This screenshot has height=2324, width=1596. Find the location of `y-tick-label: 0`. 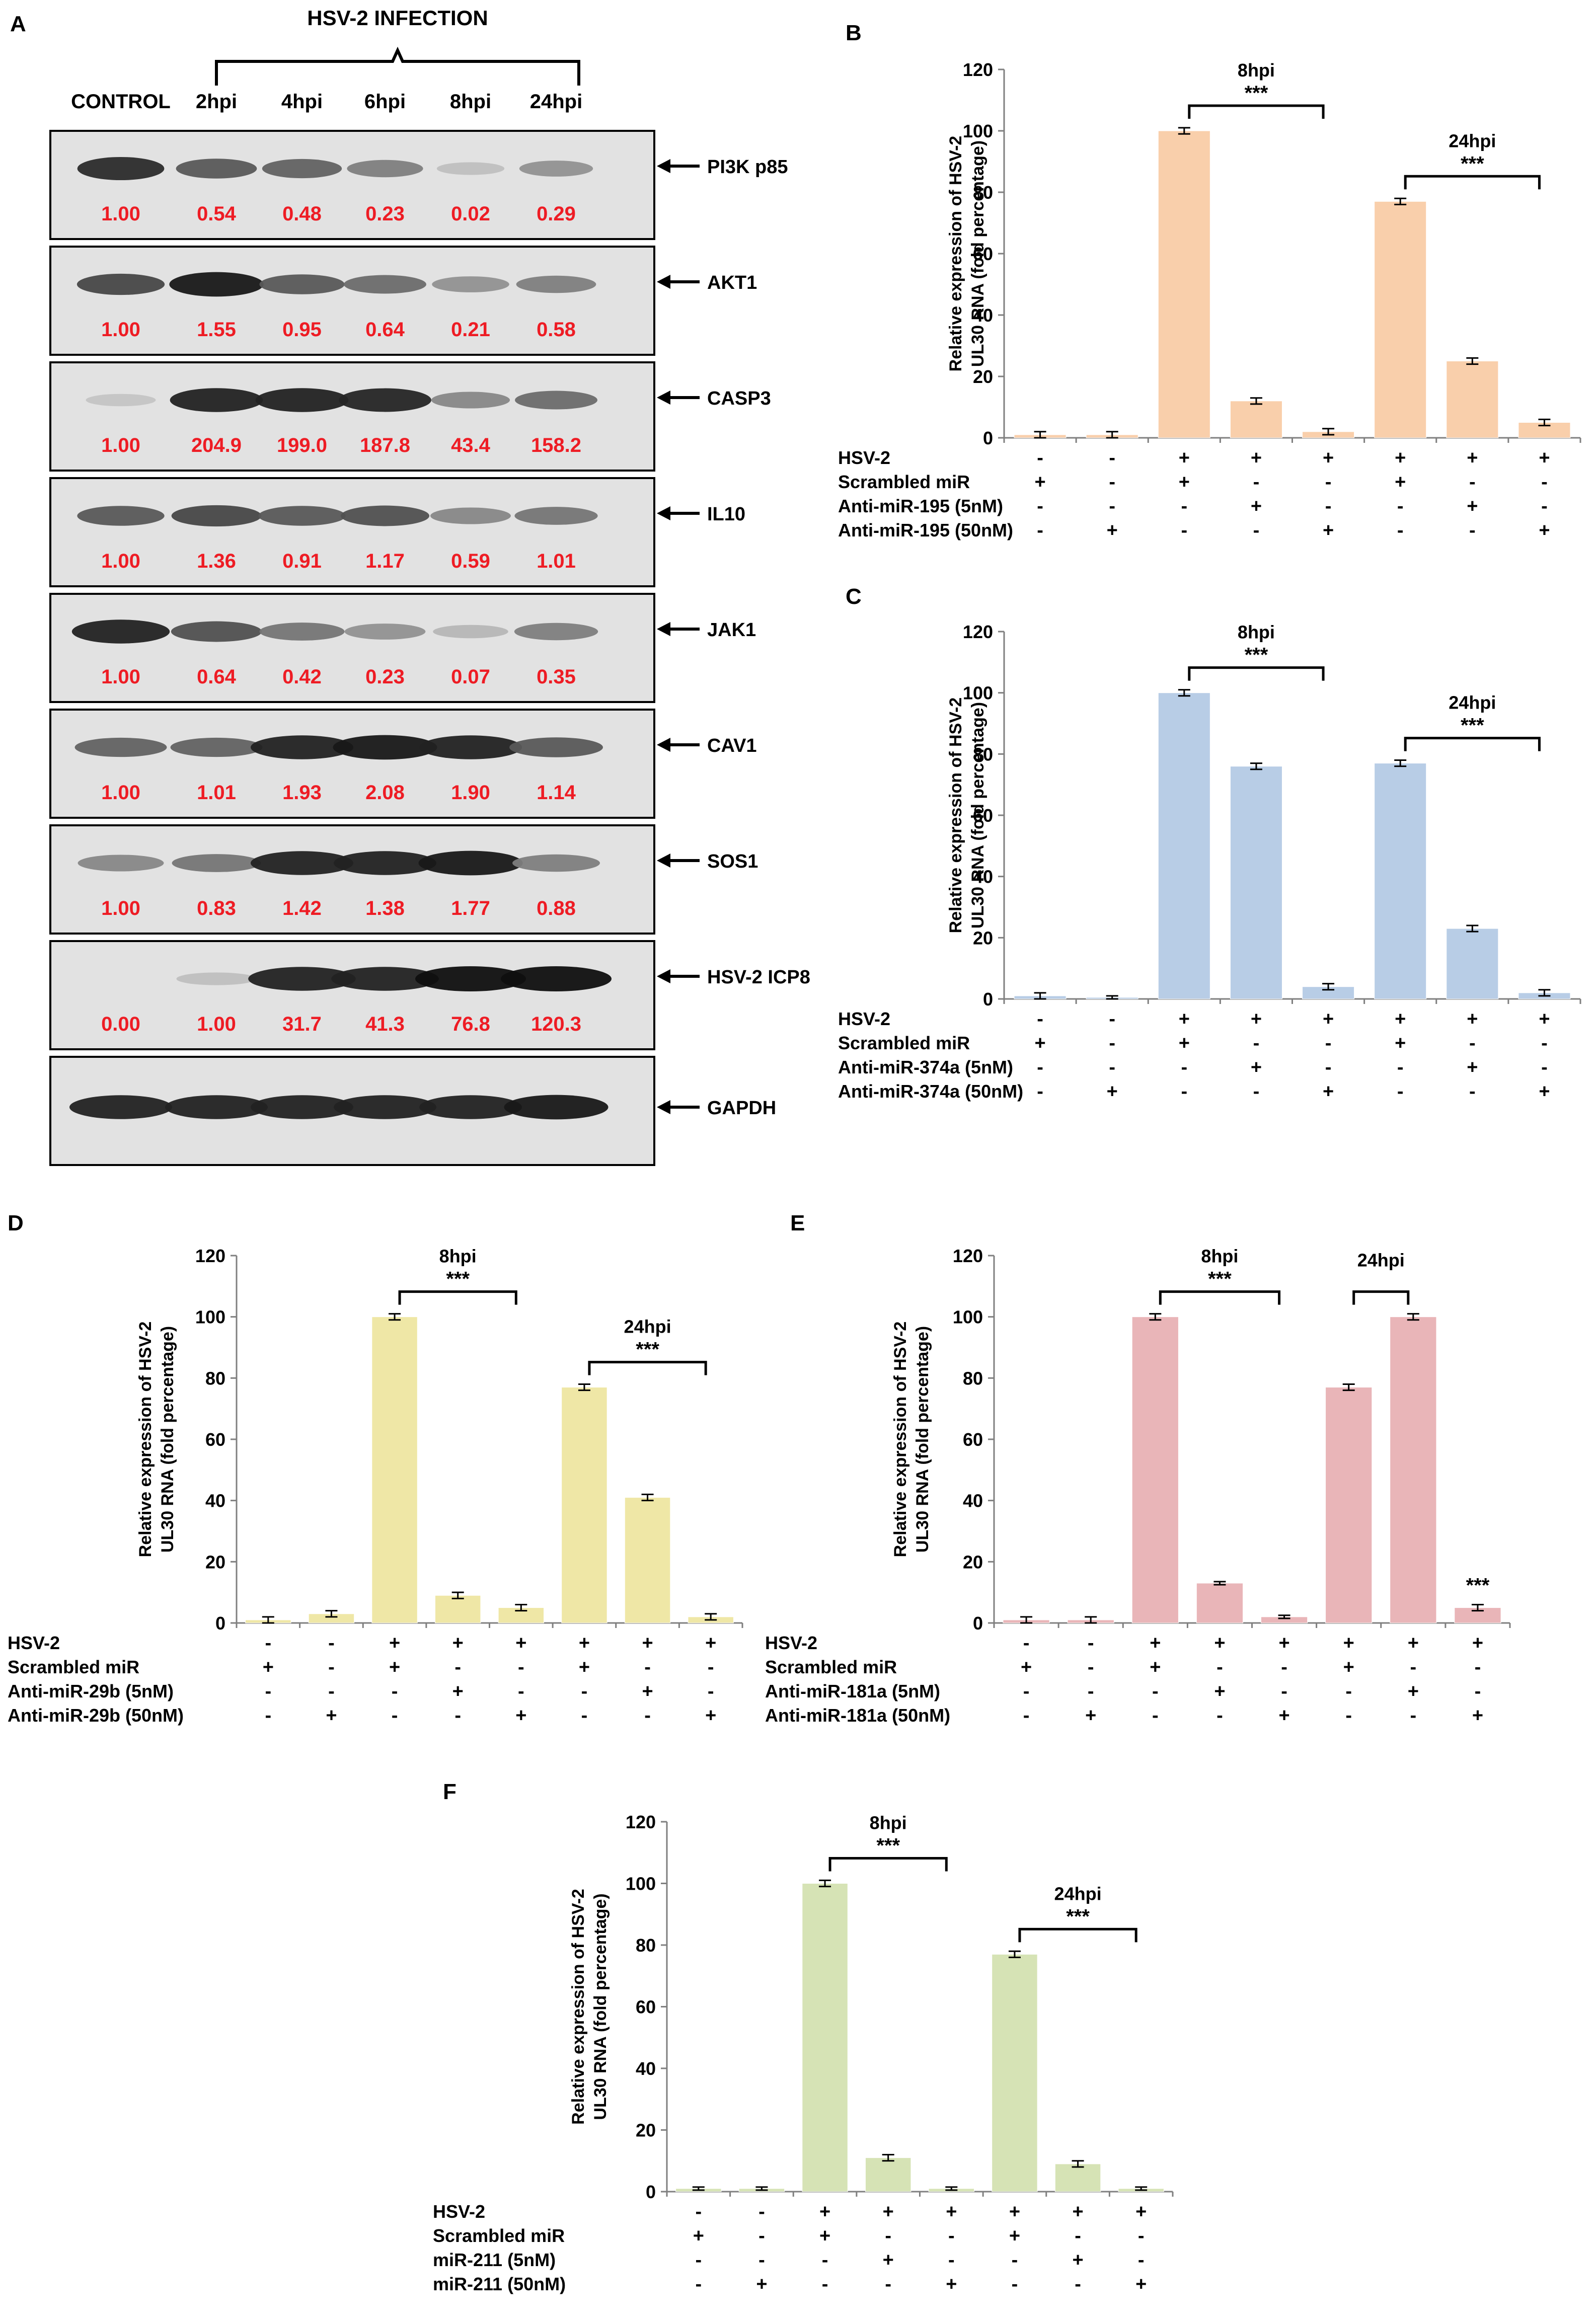

y-tick-label: 0 is located at coordinates (651, 2192).